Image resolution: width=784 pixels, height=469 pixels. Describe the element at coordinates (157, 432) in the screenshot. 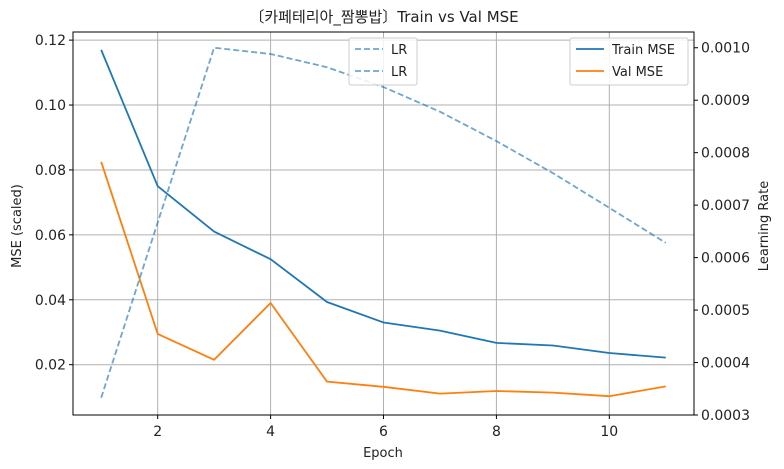

I see `x-tick-label: 2` at that location.